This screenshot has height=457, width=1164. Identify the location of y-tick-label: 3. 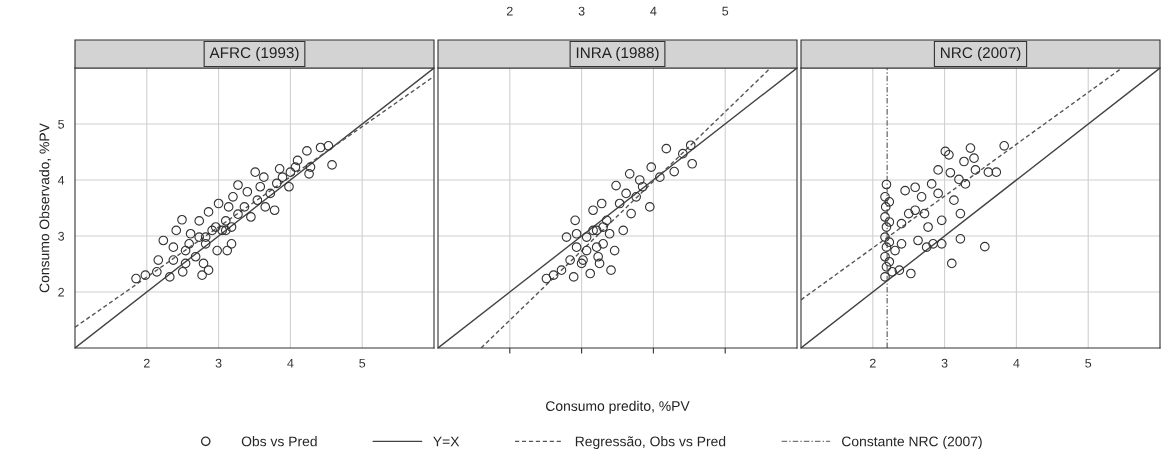
(61, 236).